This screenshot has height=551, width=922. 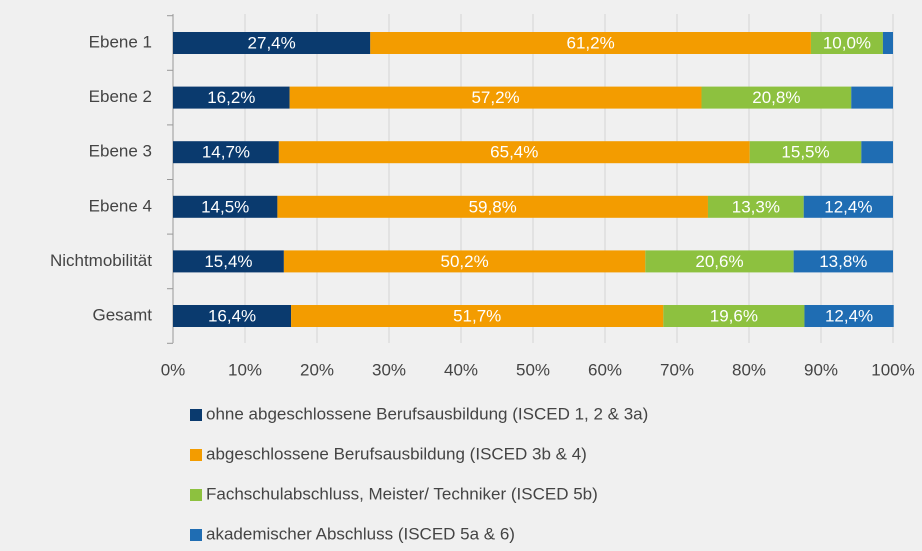 I want to click on value-label: 27,4%, so click(x=272, y=42).